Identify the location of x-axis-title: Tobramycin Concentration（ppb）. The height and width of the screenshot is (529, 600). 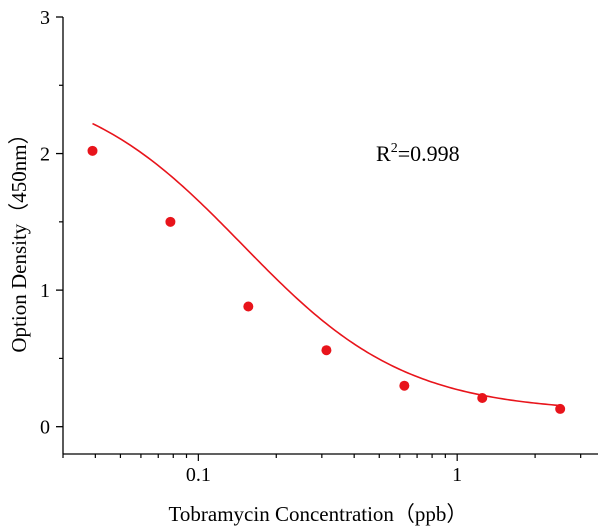
(318, 514).